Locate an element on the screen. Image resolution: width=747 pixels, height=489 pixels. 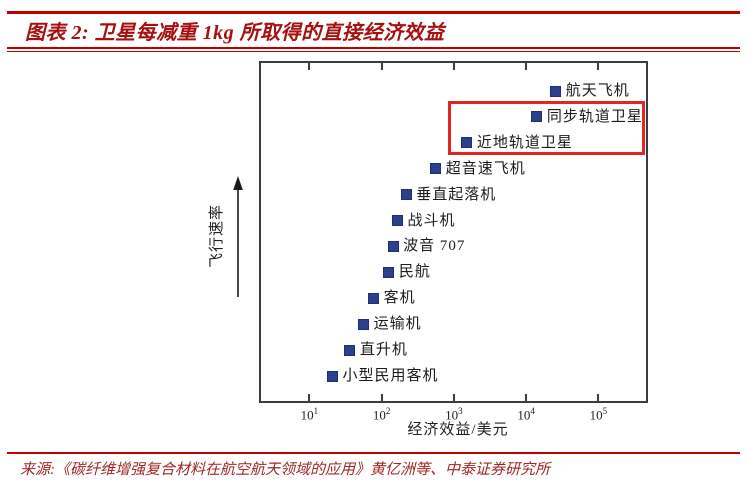
source-citation: 来源:《碳纤维增强复合材料在航空航天领域的应用》黄亿洲等、中泰证券研究所 is located at coordinates (285, 470).